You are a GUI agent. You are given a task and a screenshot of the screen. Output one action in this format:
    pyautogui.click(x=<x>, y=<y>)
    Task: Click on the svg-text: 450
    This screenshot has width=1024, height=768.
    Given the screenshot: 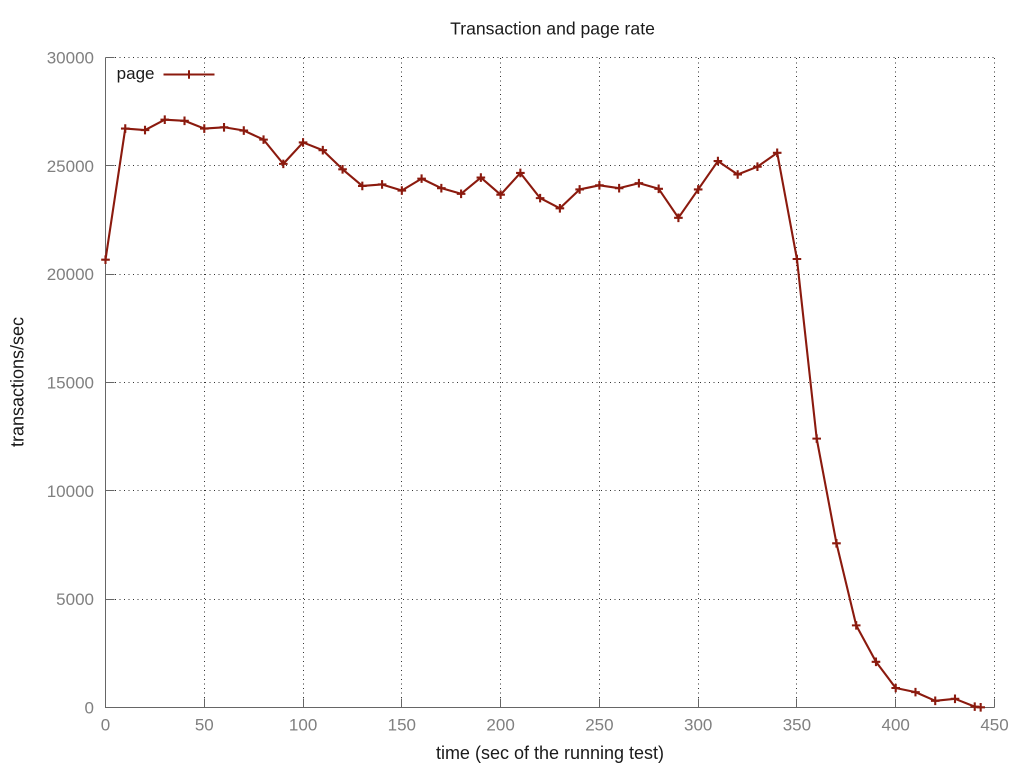 What is the action you would take?
    pyautogui.click(x=994, y=725)
    